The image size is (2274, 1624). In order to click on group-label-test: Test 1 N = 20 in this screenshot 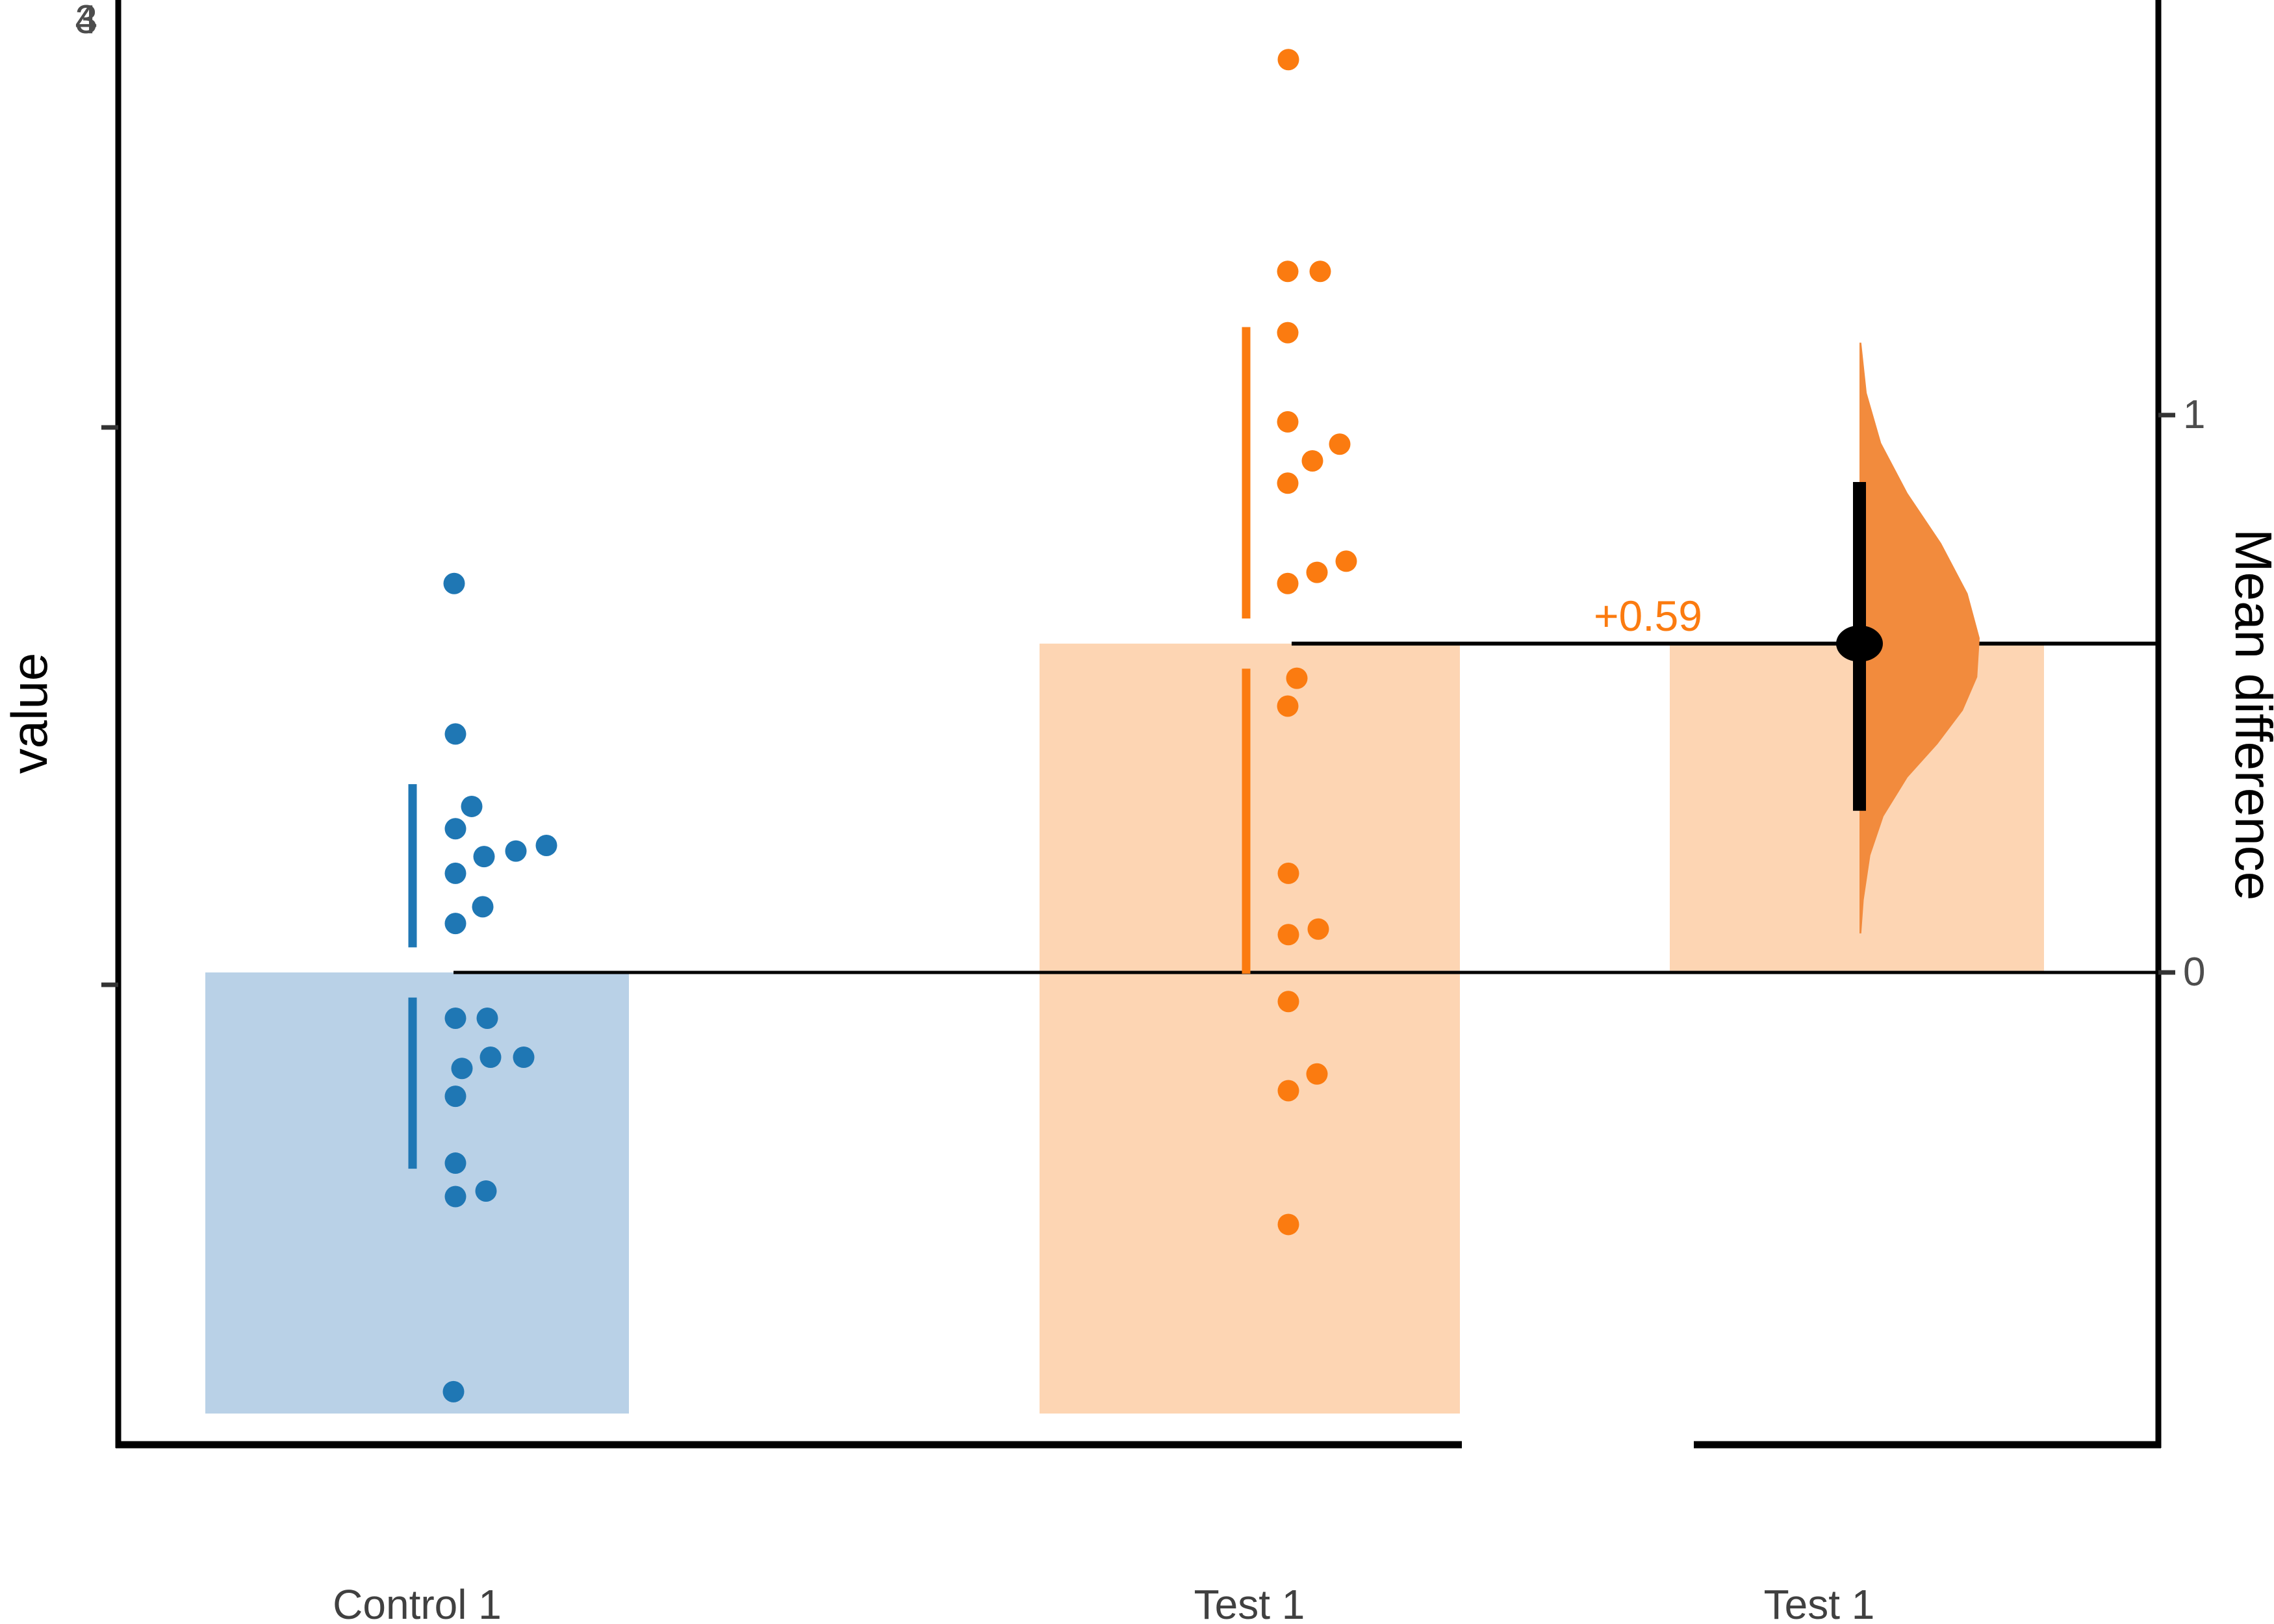, I will do `click(1249, 1543)`.